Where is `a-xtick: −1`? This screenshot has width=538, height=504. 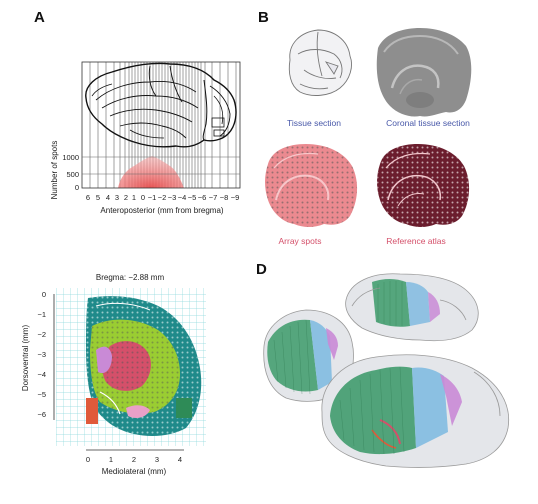
a-xtick: −1 is located at coordinates (152, 197).